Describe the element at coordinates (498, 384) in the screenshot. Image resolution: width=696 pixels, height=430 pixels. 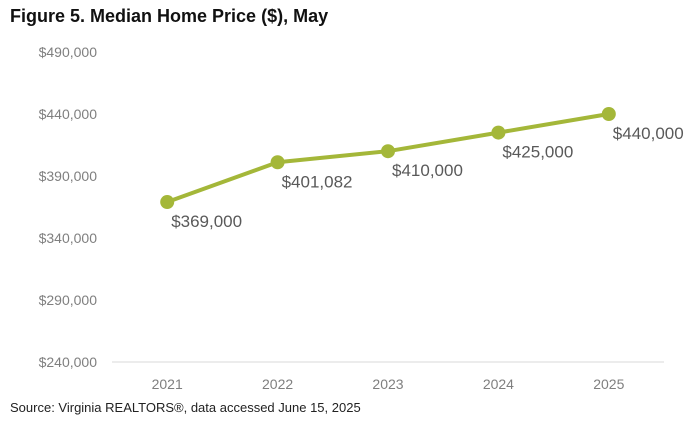
I see `x-tick-label: 2024` at that location.